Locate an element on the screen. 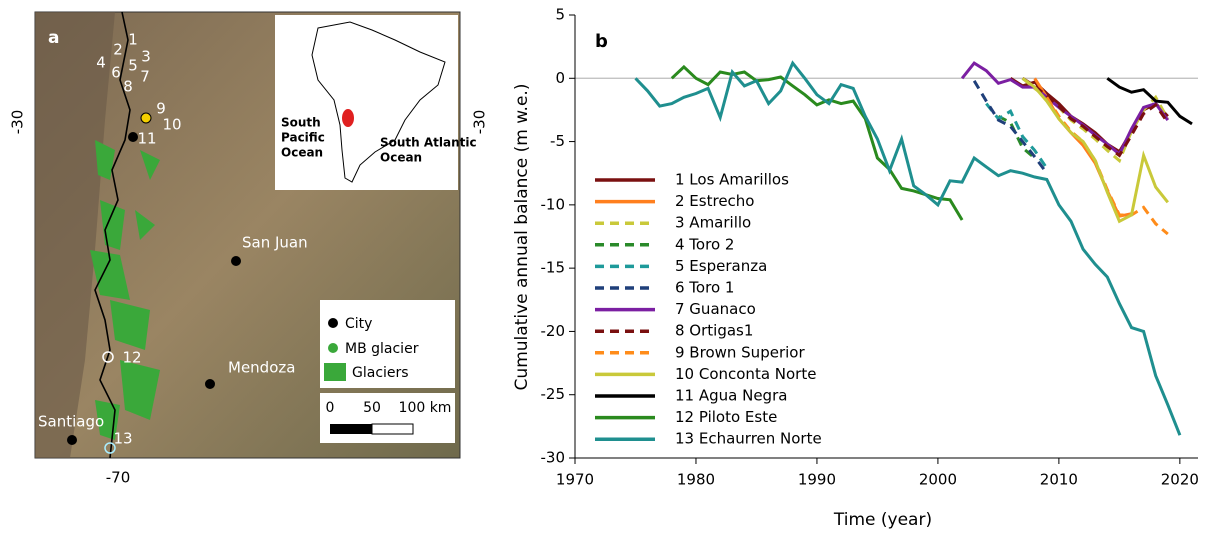 This screenshot has height=533, width=1205. legend-label: 10 Conconta Norte is located at coordinates (745, 374).